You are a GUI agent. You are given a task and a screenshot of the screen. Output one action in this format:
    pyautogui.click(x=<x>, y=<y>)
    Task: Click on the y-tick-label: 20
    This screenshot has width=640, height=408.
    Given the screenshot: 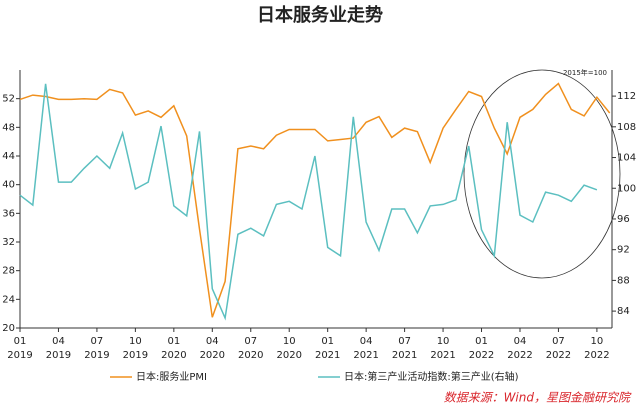 What is the action you would take?
    pyautogui.click(x=8, y=328)
    